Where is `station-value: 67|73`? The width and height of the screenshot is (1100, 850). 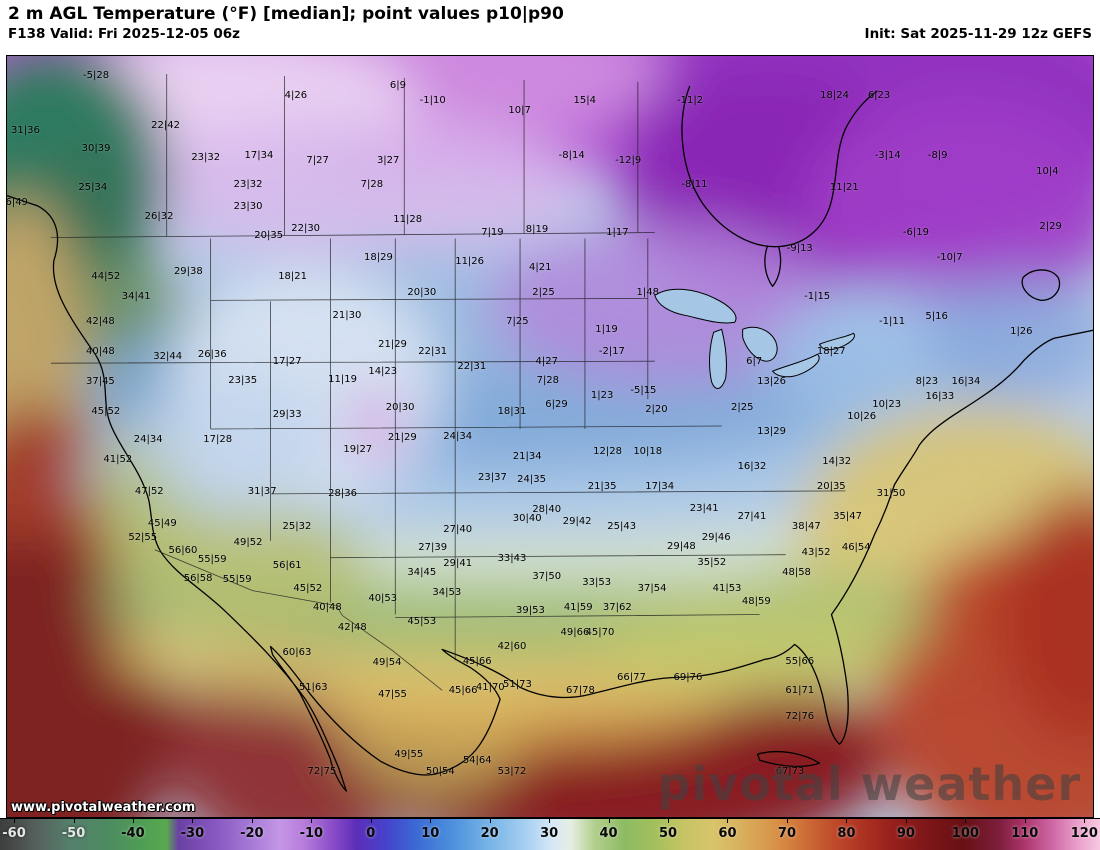 station-value: 67|73 is located at coordinates (790, 772).